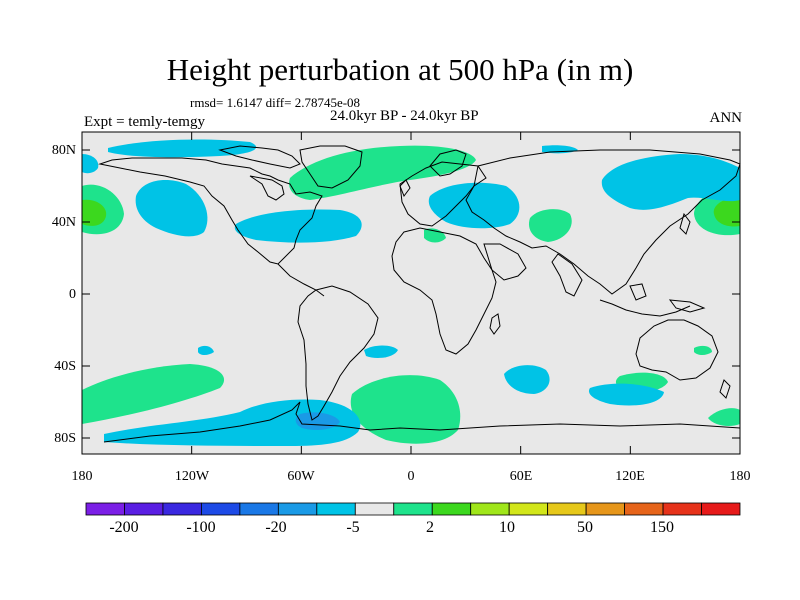  What do you see at coordinates (585, 527) in the screenshot?
I see `colorbar-label-50: 50` at bounding box center [585, 527].